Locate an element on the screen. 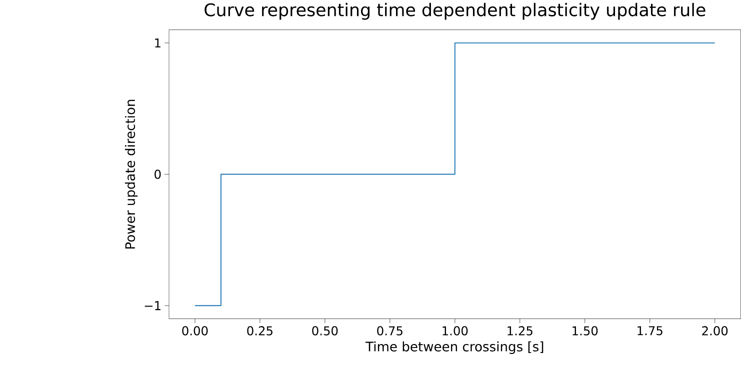  x-tick-label: 1.75 is located at coordinates (650, 331).